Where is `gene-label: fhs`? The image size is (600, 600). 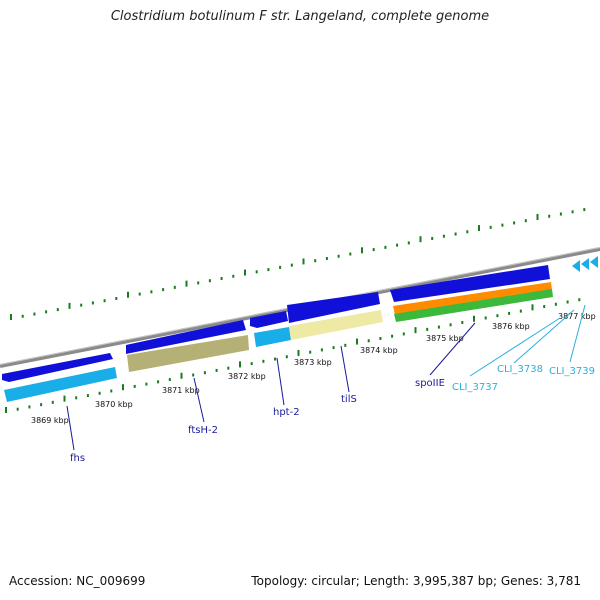 gene-label: fhs is located at coordinates (77, 458).